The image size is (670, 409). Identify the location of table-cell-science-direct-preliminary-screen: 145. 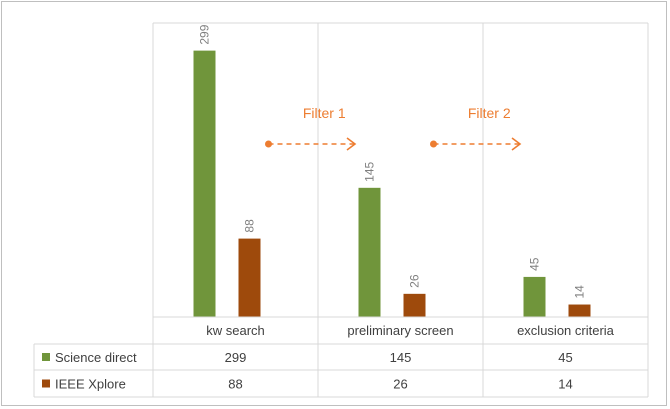
(401, 357).